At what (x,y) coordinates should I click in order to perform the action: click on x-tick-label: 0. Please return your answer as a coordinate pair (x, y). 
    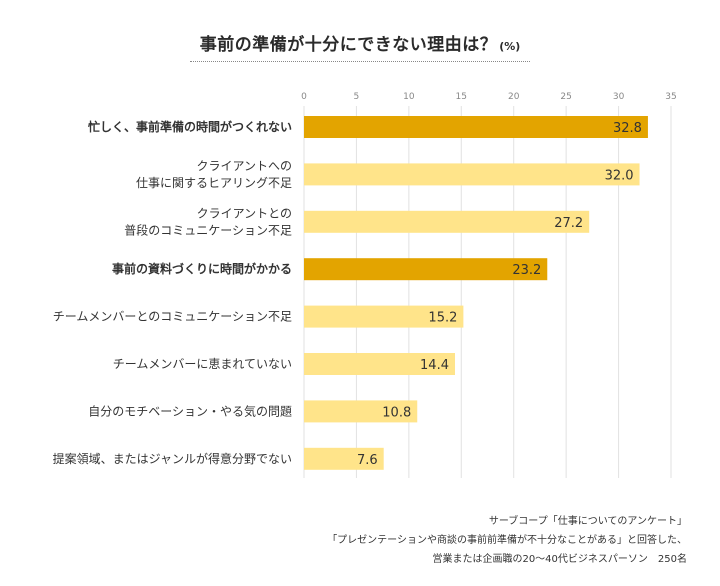
    Looking at the image, I should click on (304, 97).